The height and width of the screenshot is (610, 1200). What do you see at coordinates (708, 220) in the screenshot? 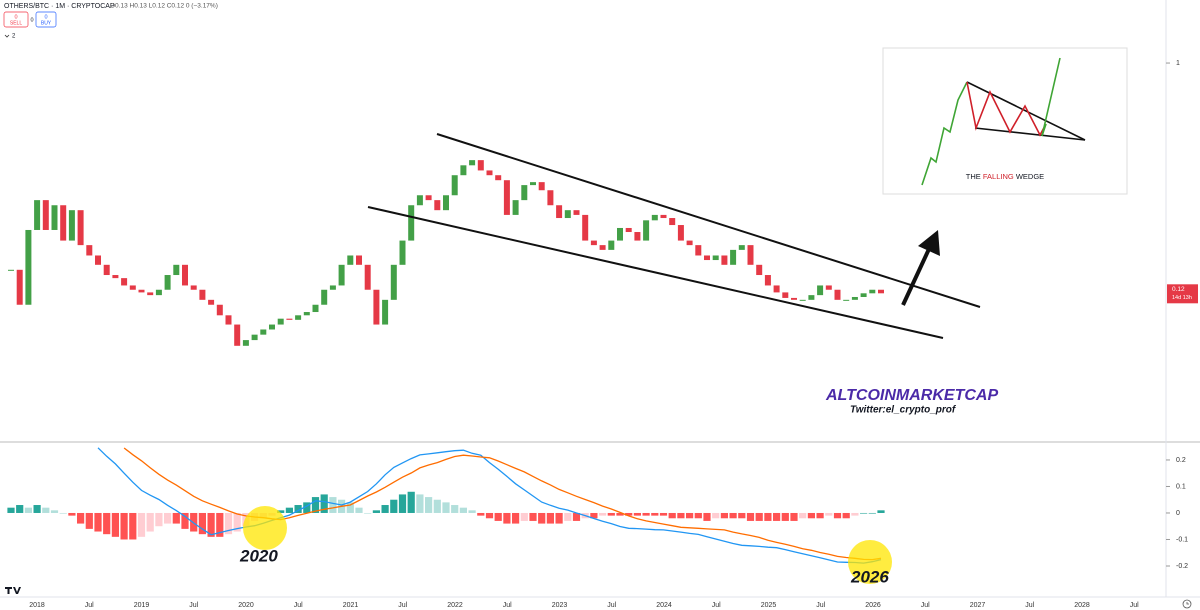
I see `wedge-upper-line` at bounding box center [708, 220].